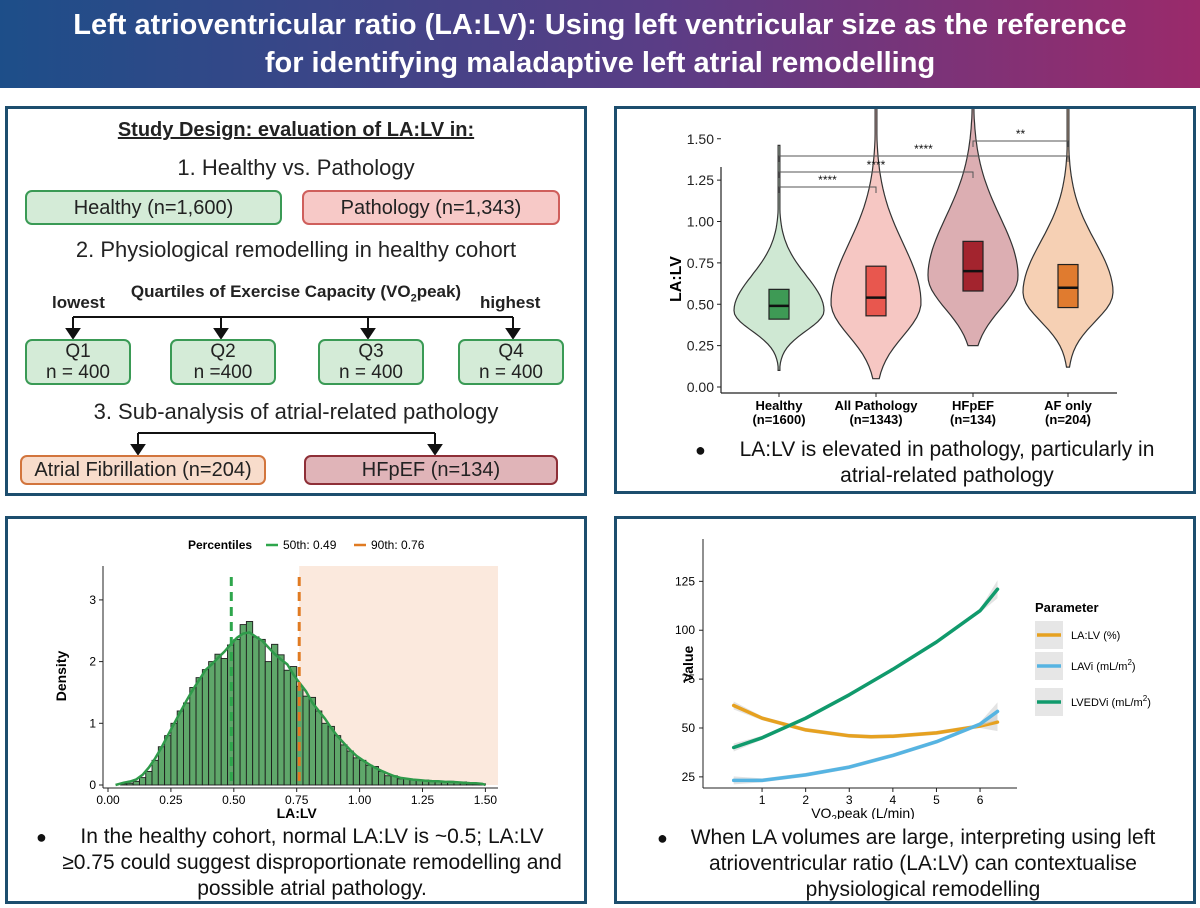 This screenshot has width=1200, height=908. Describe the element at coordinates (685, 630) in the screenshot. I see `line-y-tick-label: 100` at that location.